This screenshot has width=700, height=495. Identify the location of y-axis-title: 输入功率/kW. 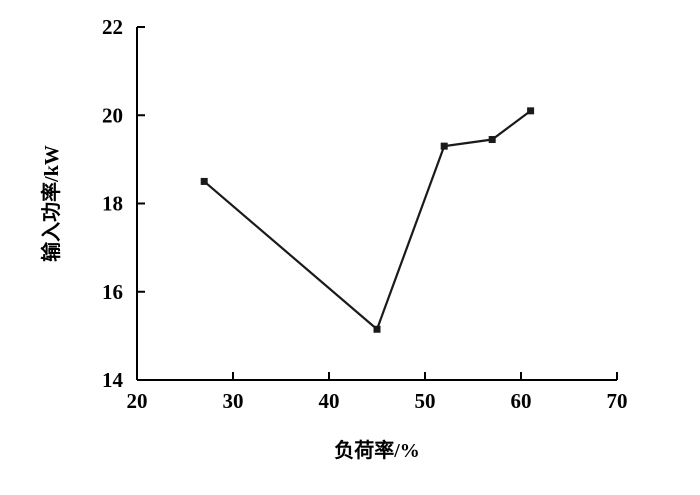
(51, 203).